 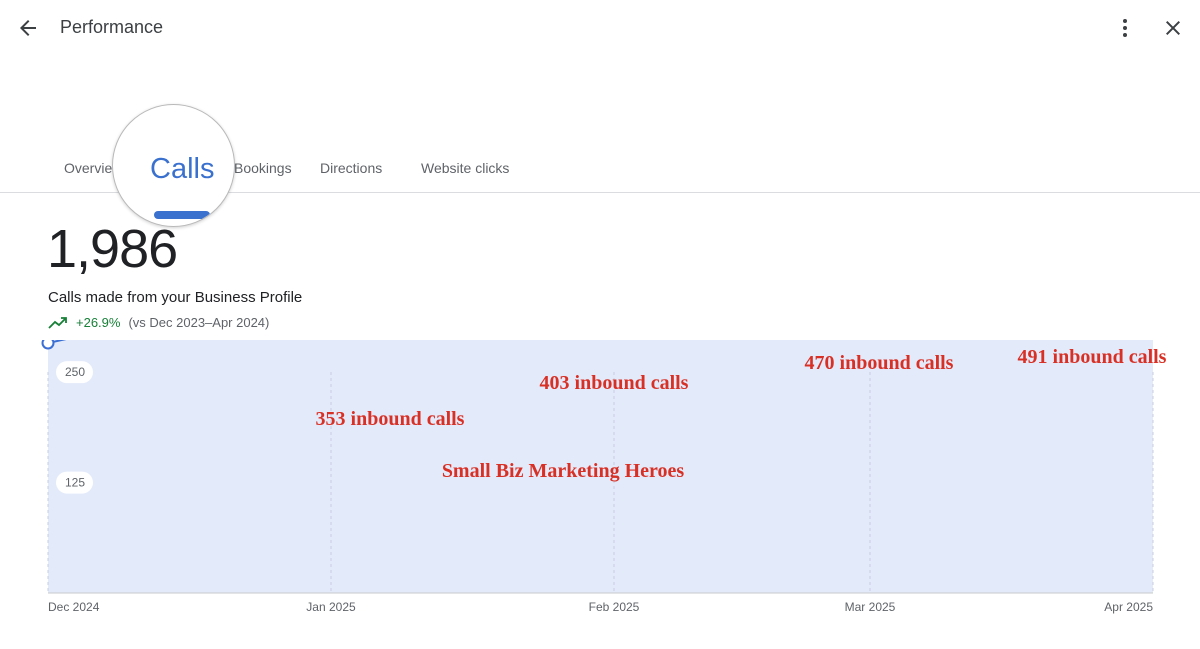 I want to click on tab-bookings-label: Bookings, so click(x=263, y=168).